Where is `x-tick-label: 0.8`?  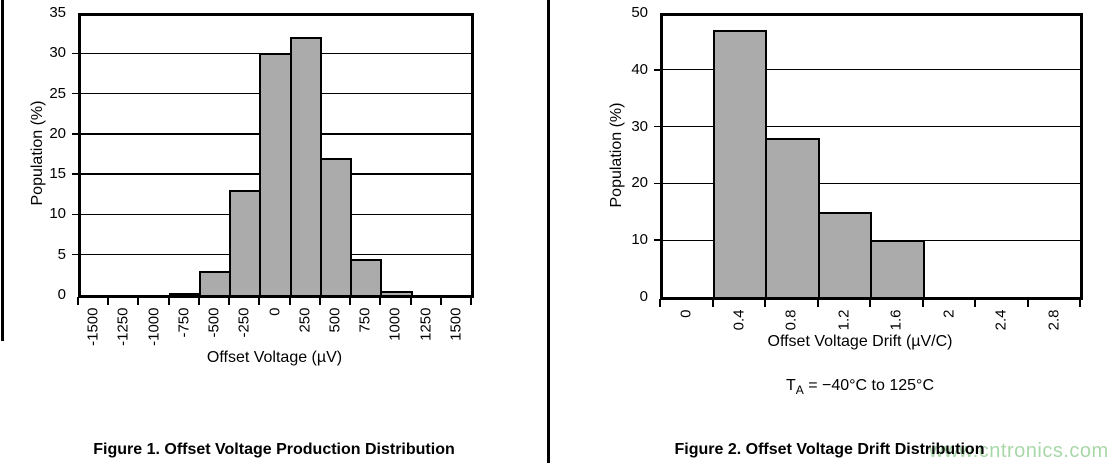
x-tick-label: 0.8 is located at coordinates (791, 319).